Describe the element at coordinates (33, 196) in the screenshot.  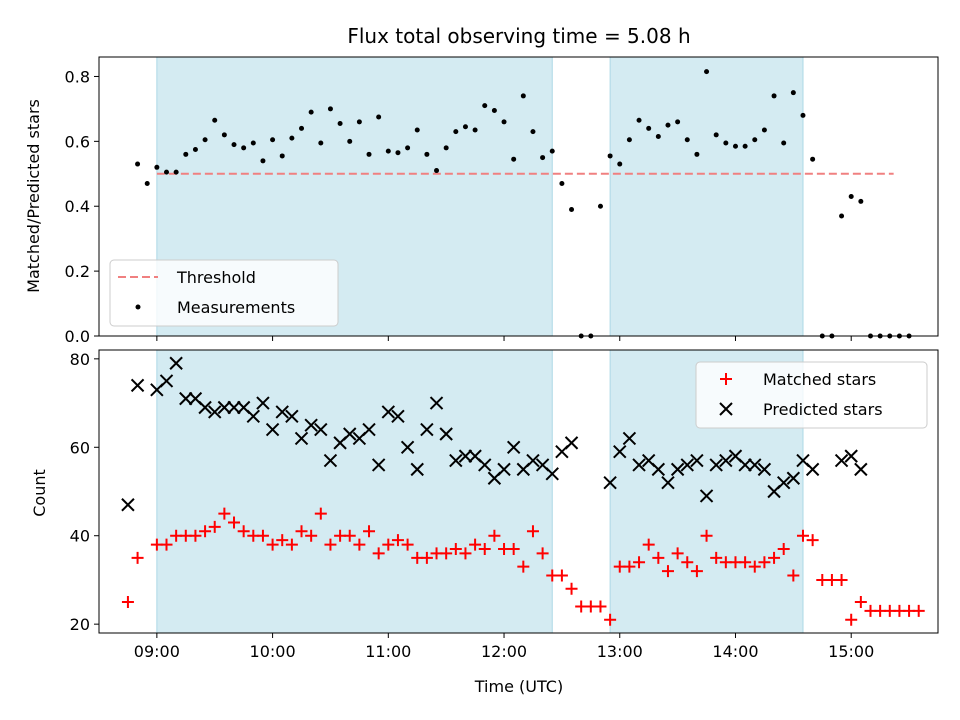
I see `ratio-y-axis-label: Matched/Predicted stars` at that location.